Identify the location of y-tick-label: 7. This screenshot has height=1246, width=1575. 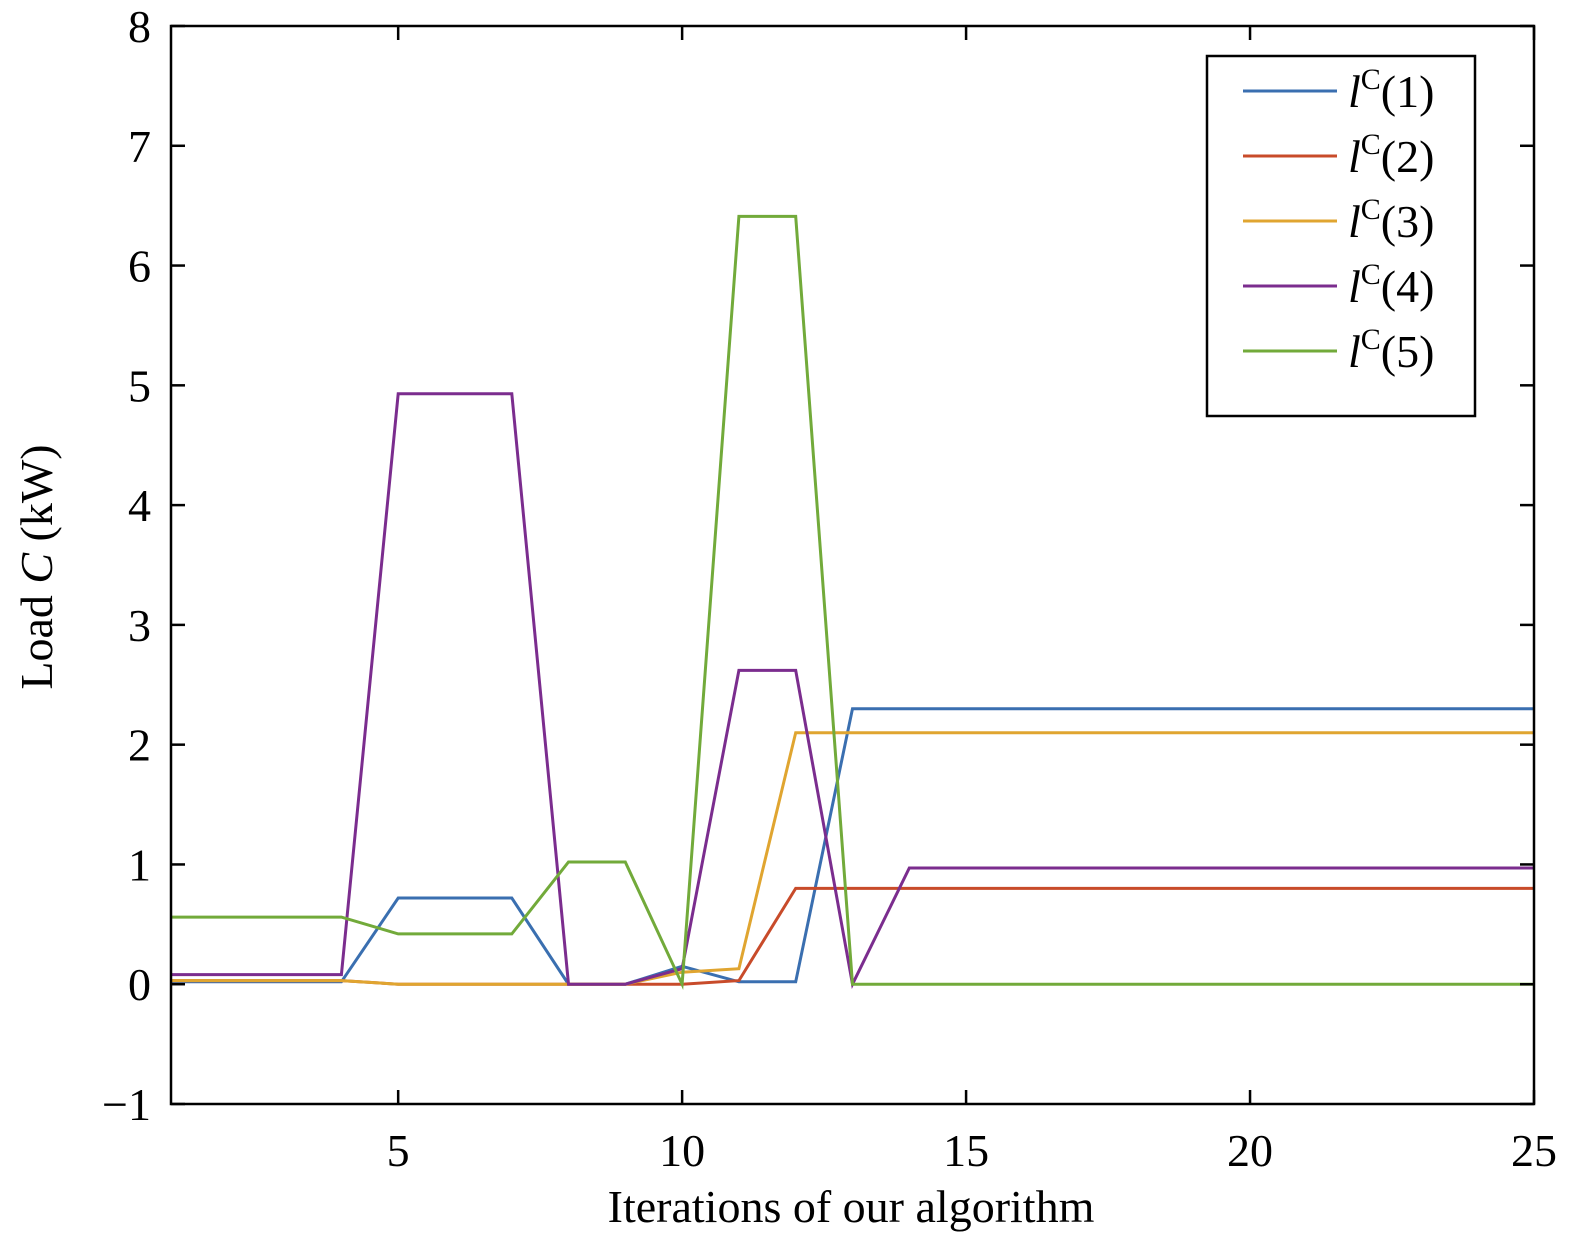
(139, 146).